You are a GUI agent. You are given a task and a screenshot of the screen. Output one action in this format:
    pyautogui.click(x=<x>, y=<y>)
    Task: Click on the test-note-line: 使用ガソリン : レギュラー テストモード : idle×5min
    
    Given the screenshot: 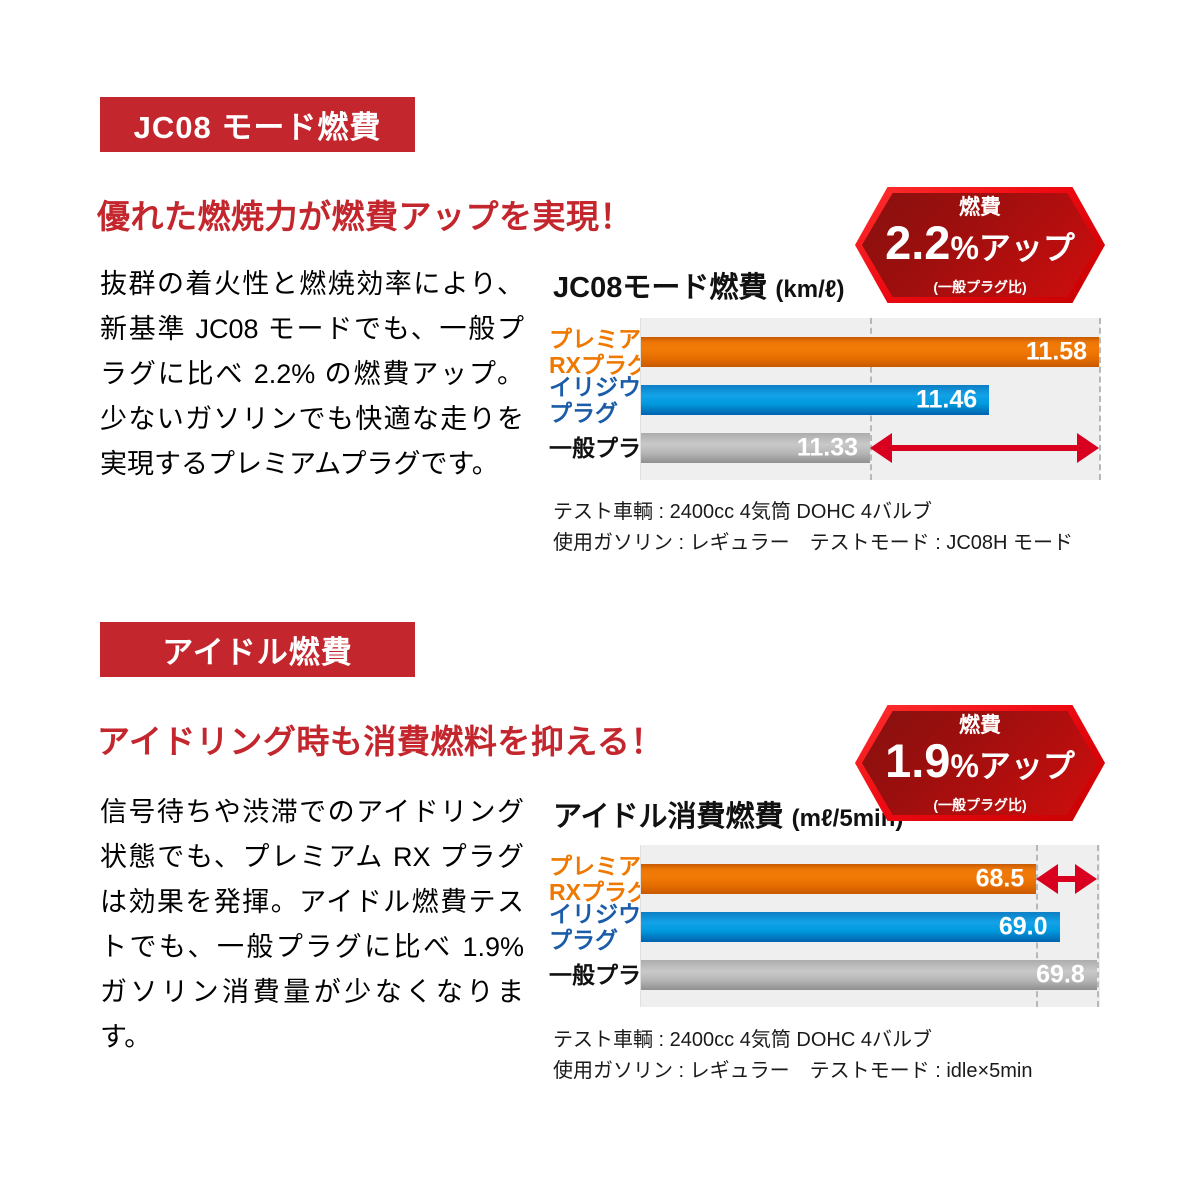 What is the action you would take?
    pyautogui.click(x=793, y=1071)
    